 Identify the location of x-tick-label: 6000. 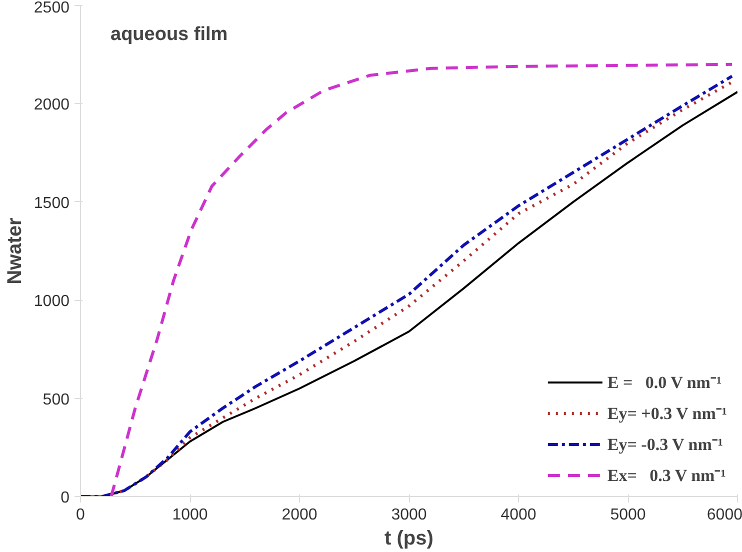
(724, 515).